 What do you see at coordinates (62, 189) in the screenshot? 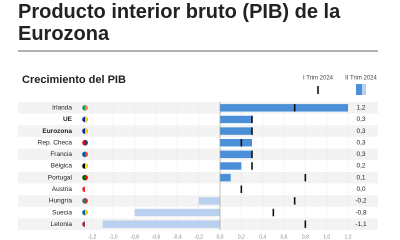
I see `category-label: Austria` at bounding box center [62, 189].